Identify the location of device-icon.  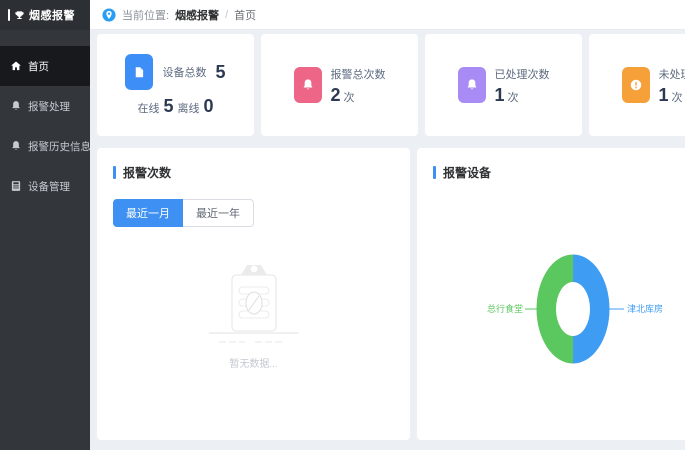
(16, 186).